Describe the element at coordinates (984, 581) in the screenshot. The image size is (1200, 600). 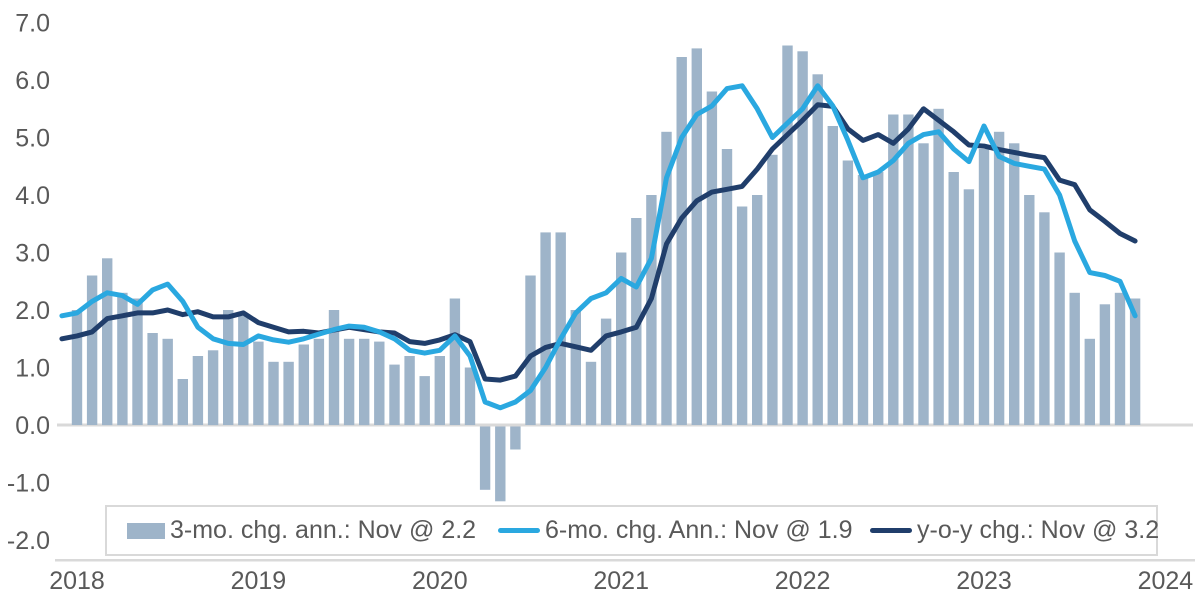
I see `x-tick-label: 2023` at that location.